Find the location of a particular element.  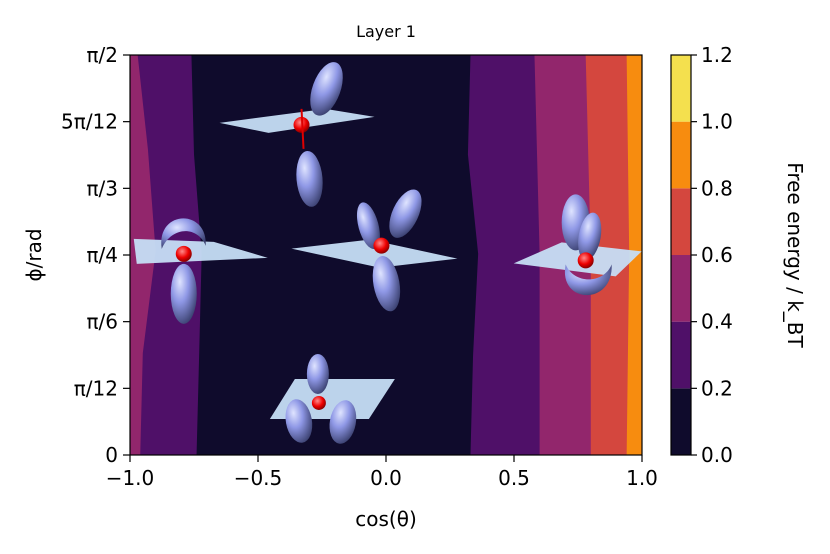

chart-title: Layer 1 is located at coordinates (386, 31).